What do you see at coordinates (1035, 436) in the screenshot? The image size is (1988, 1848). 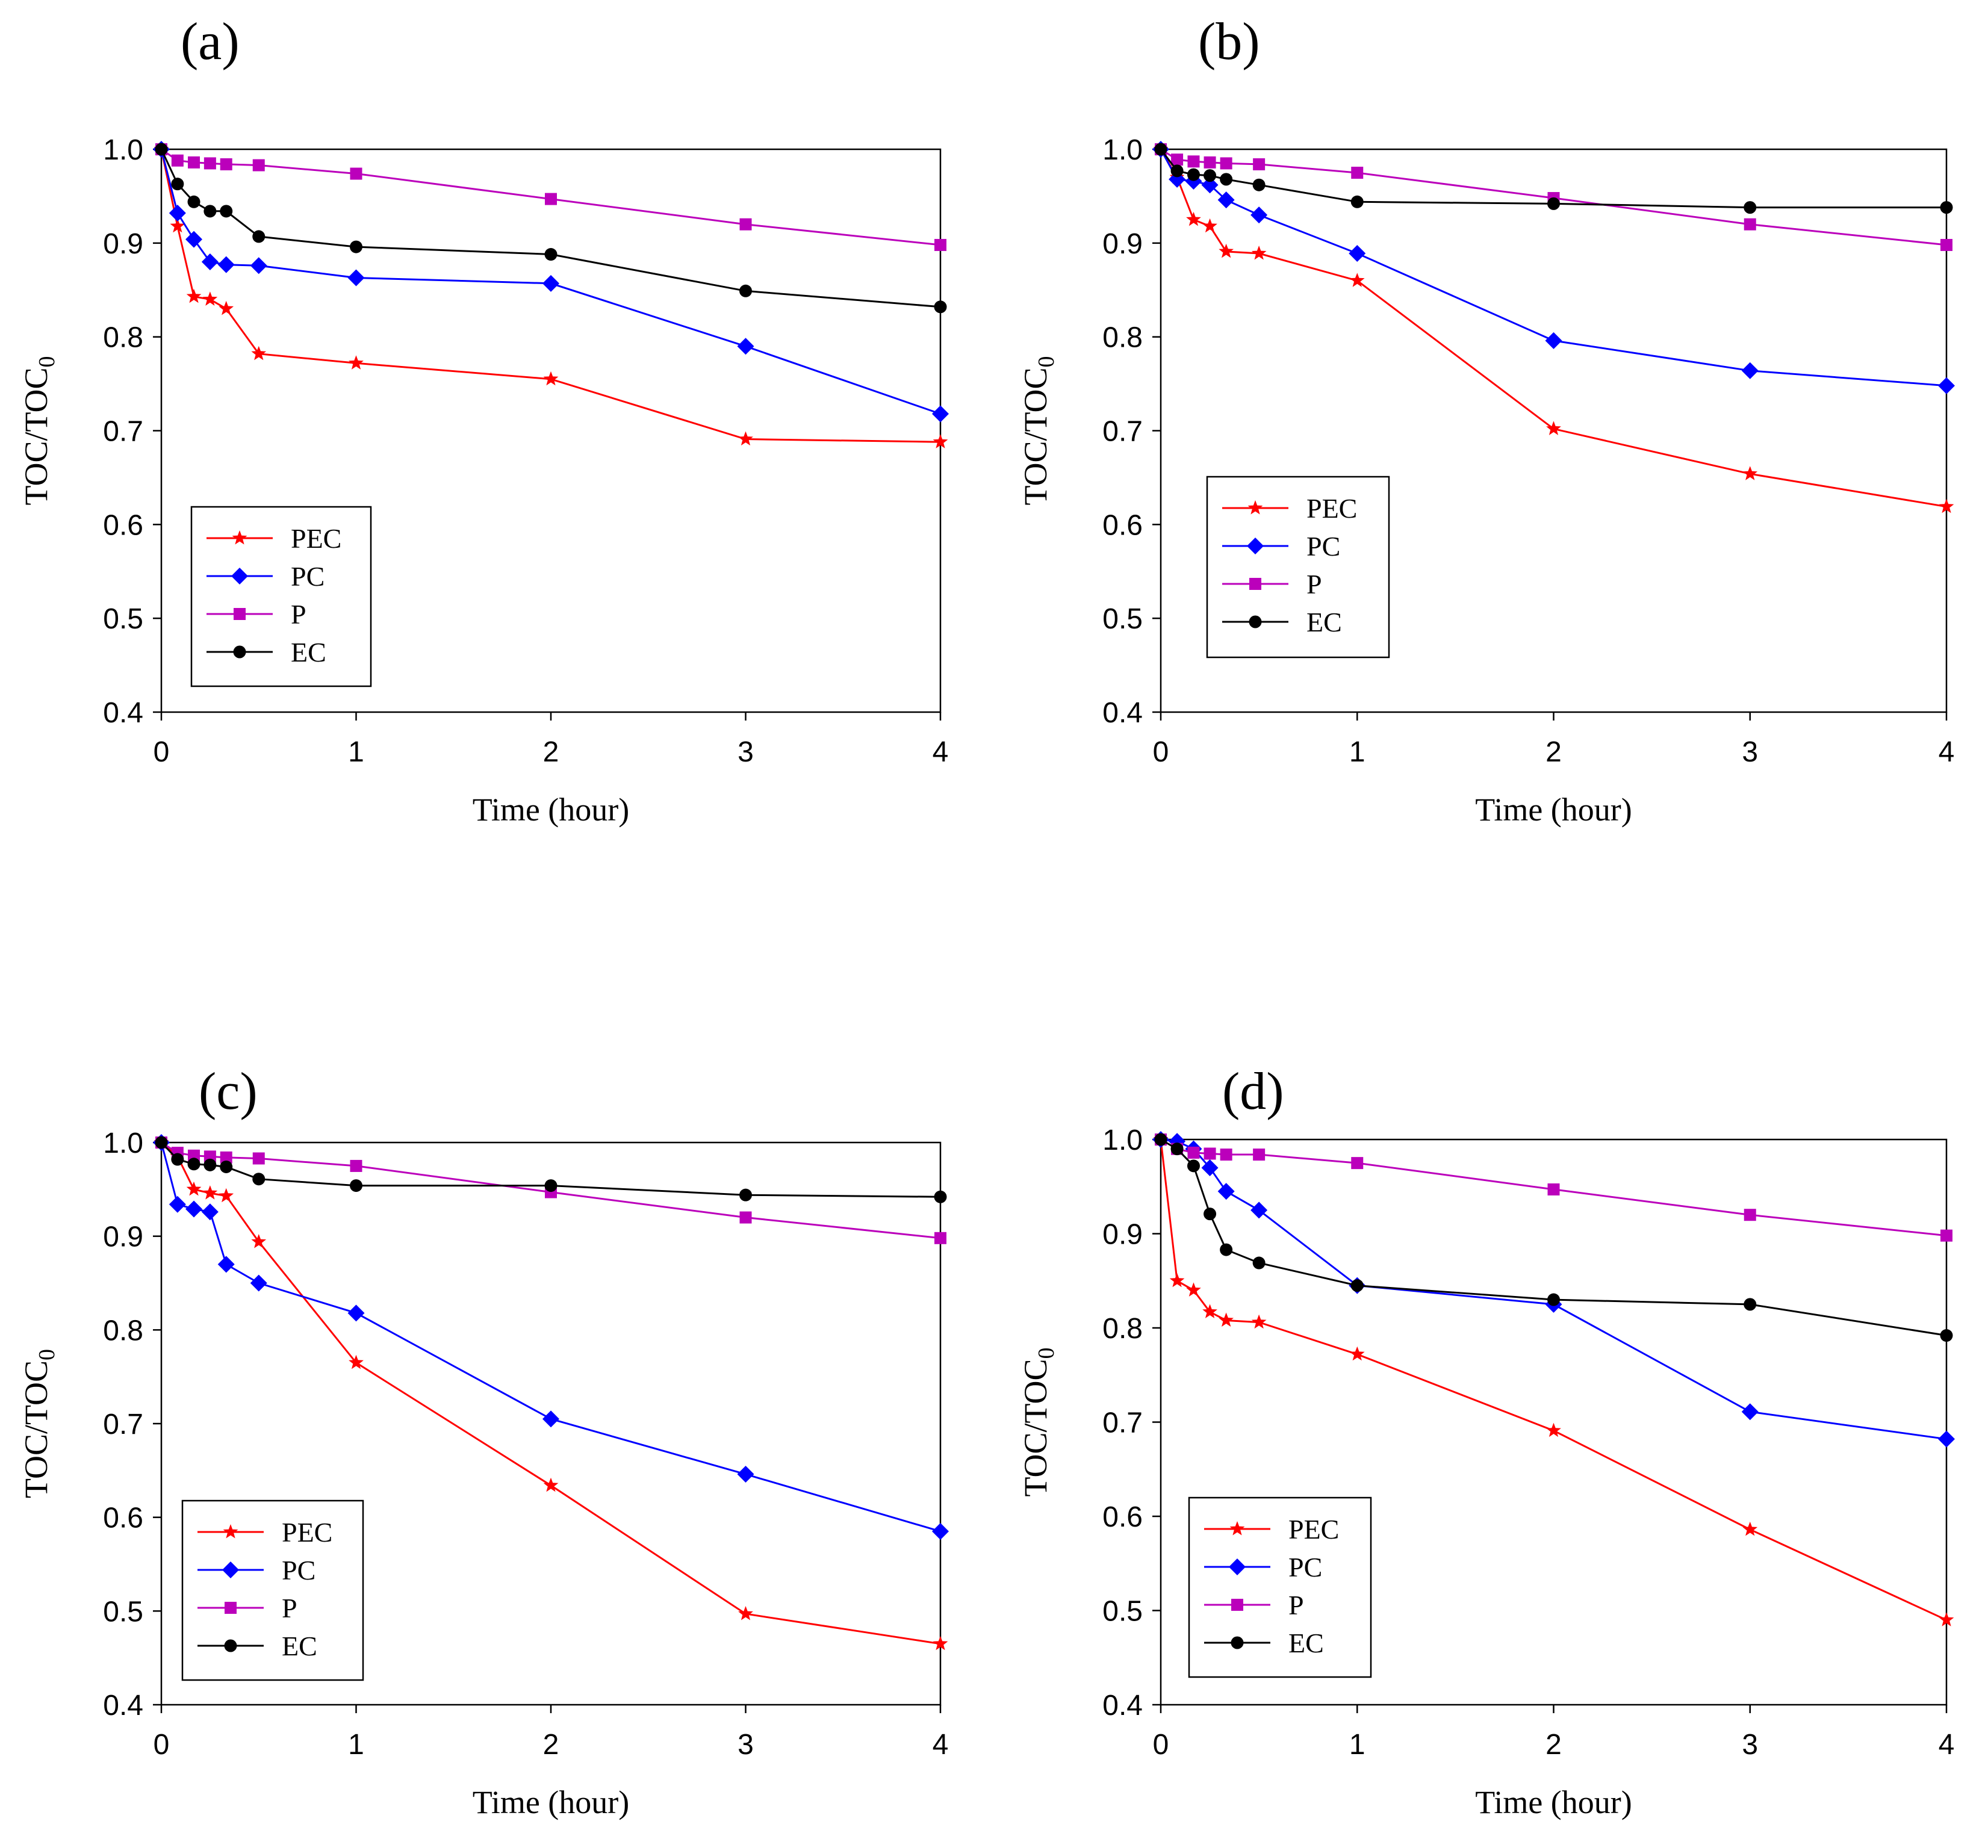 I see `y-axis-label-main: TOC/TOC` at bounding box center [1035, 436].